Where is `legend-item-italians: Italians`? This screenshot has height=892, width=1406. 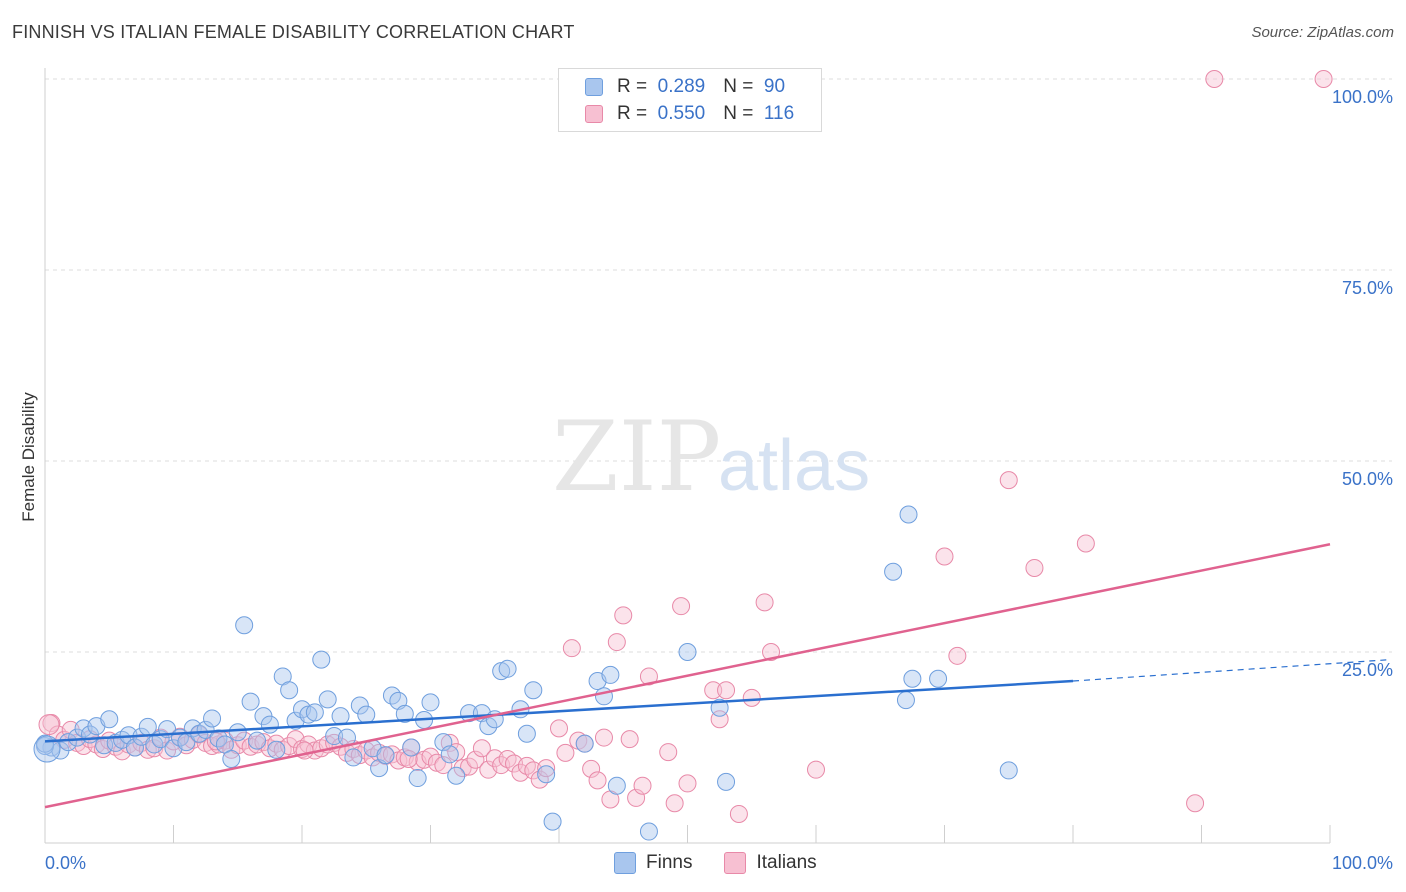
legend-item-italians: Italians is located at coordinates (770, 863).